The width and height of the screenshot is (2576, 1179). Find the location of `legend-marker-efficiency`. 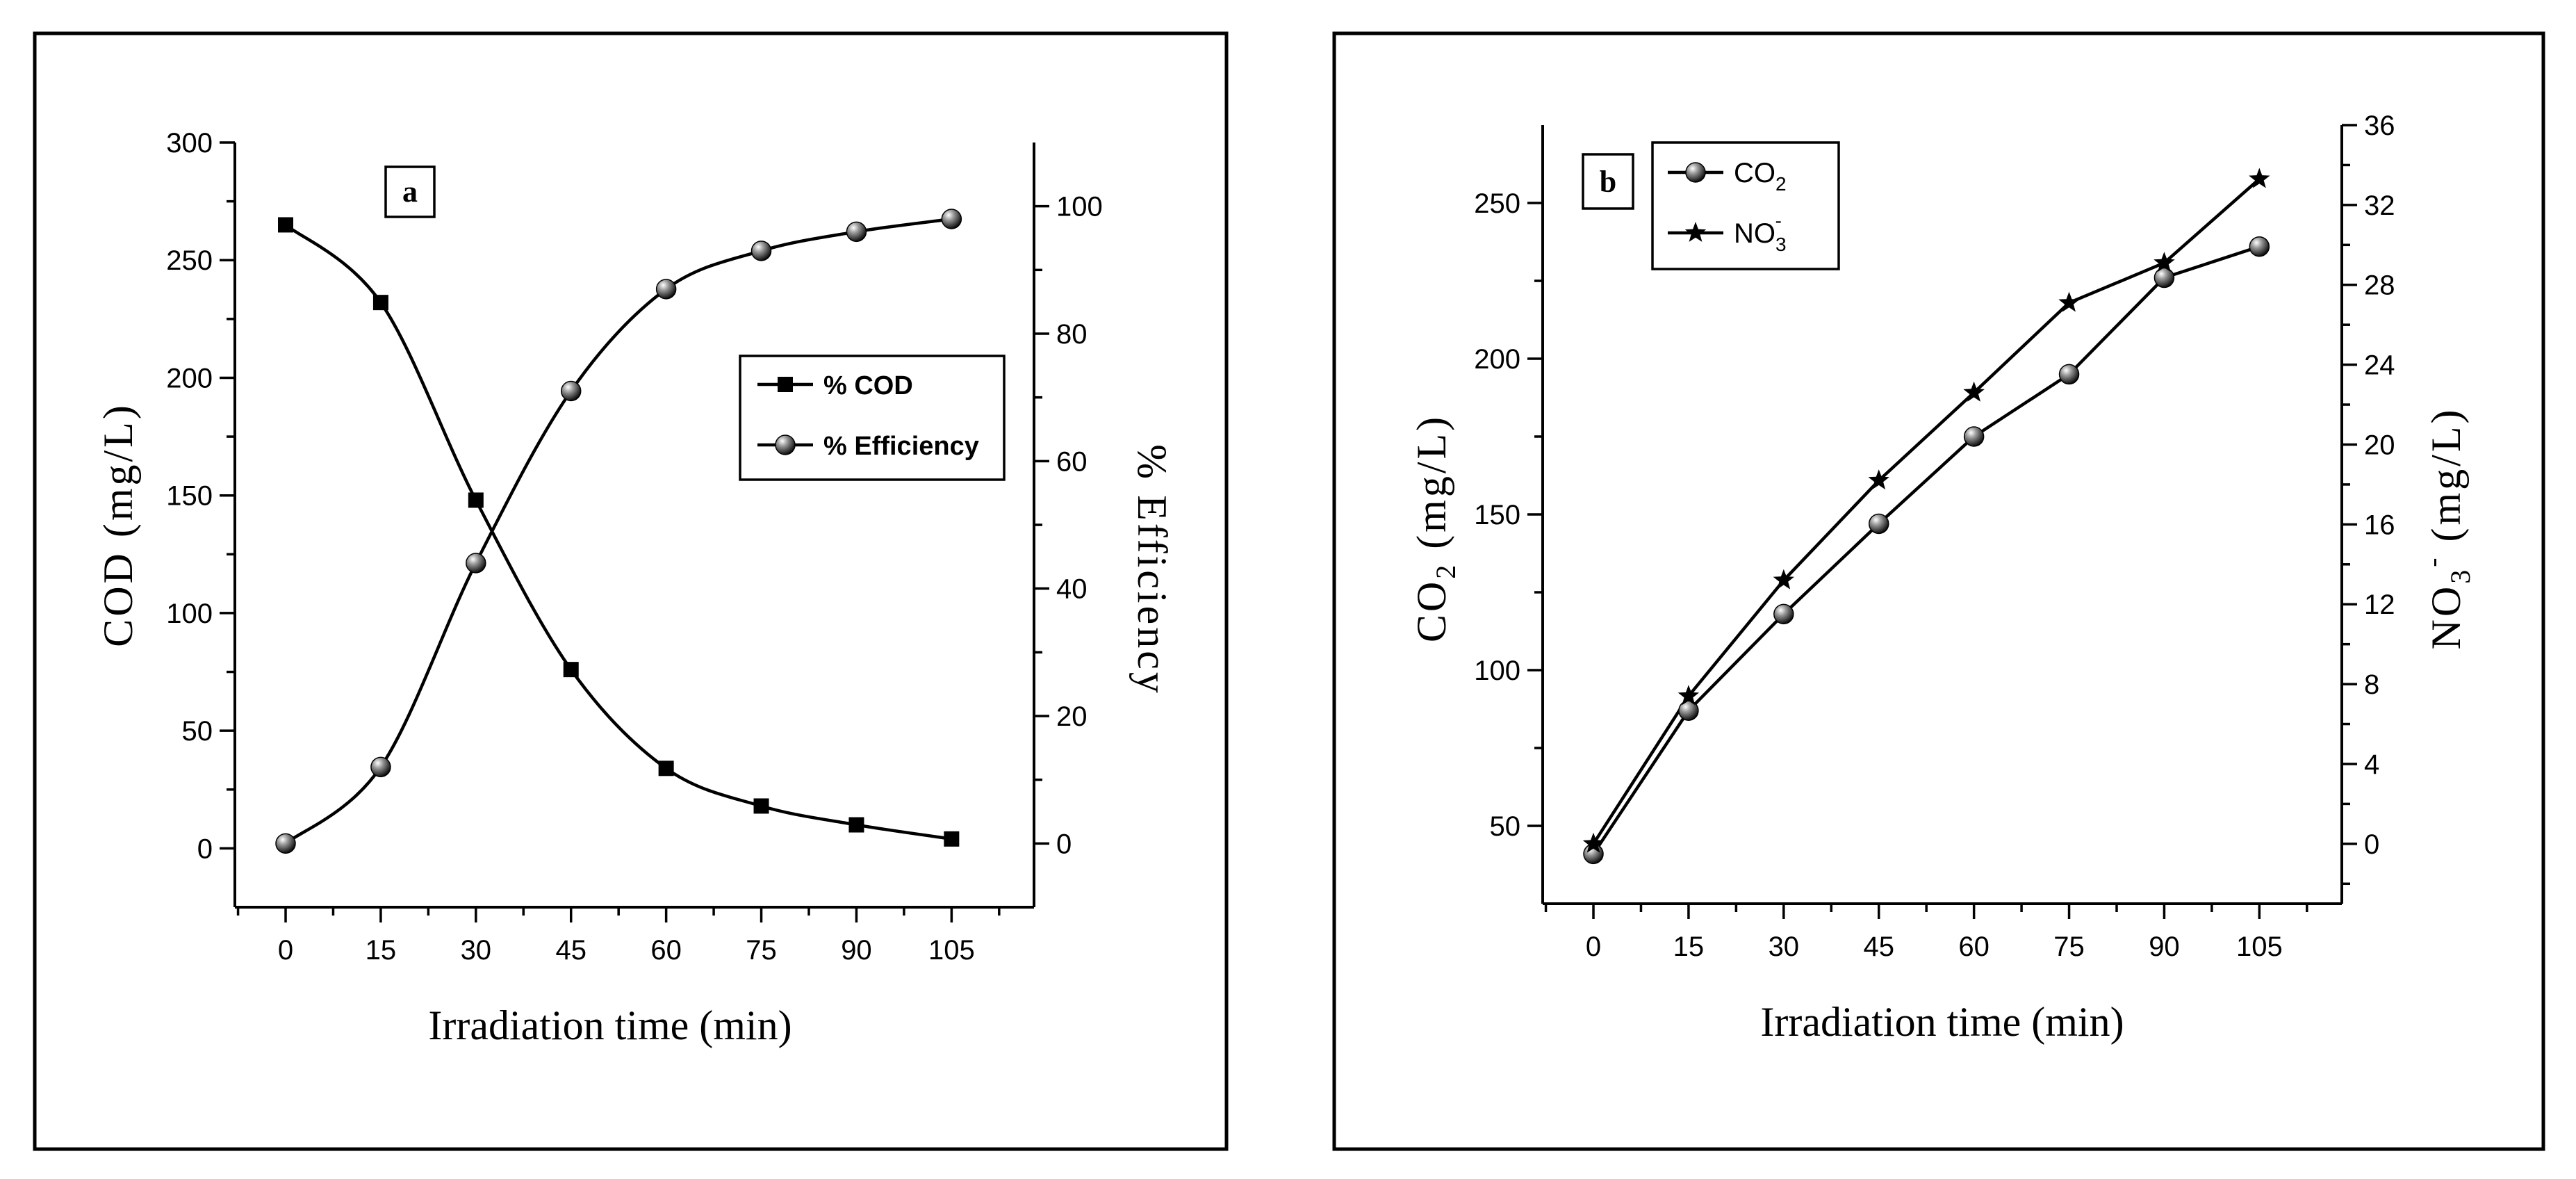

legend-marker-efficiency is located at coordinates (785, 444).